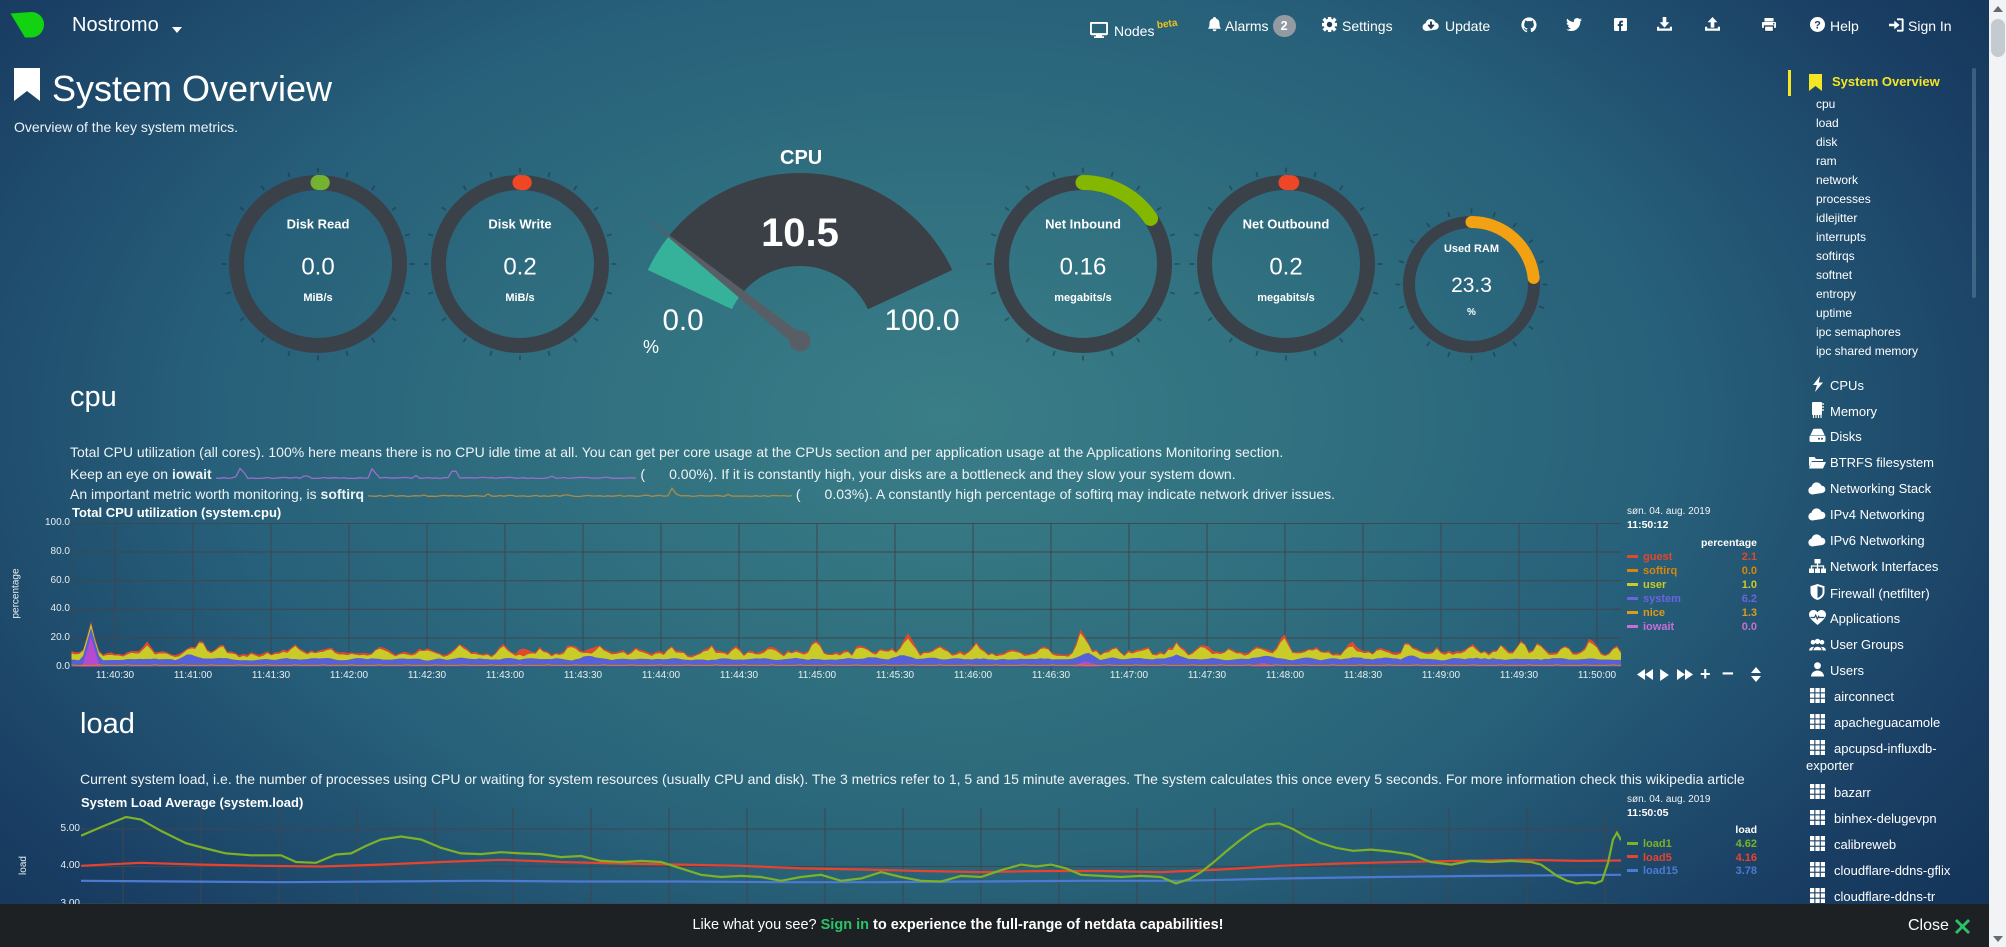 The height and width of the screenshot is (947, 2006). What do you see at coordinates (1286, 224) in the screenshot?
I see `svg-text: Net Outbound` at bounding box center [1286, 224].